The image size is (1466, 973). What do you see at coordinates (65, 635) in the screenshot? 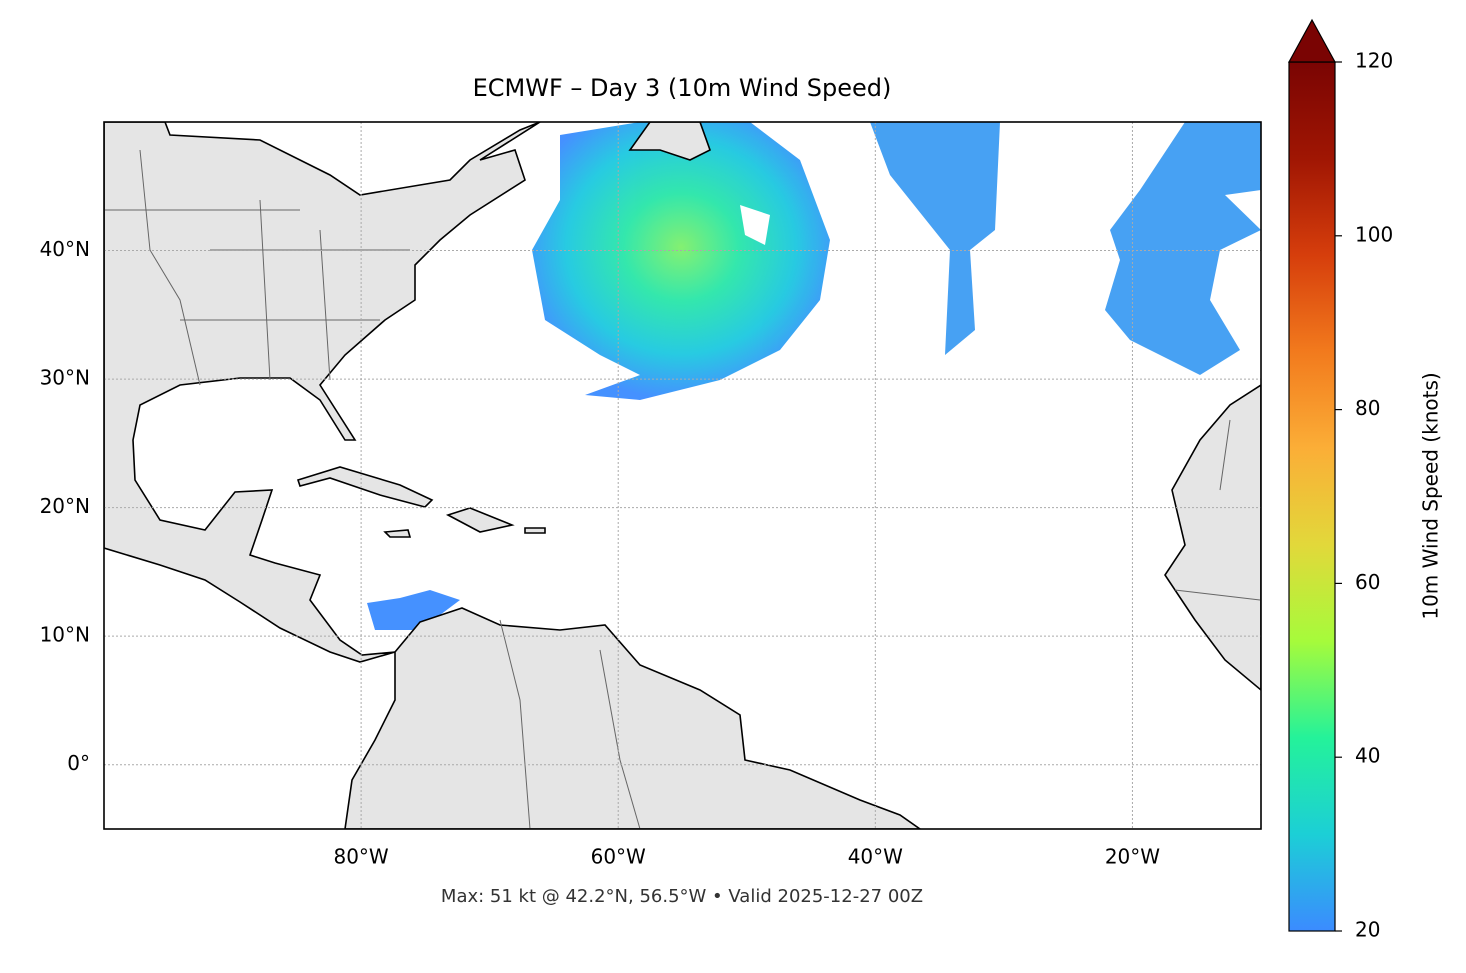
I see `y-tick-label: 10°N` at bounding box center [65, 635].